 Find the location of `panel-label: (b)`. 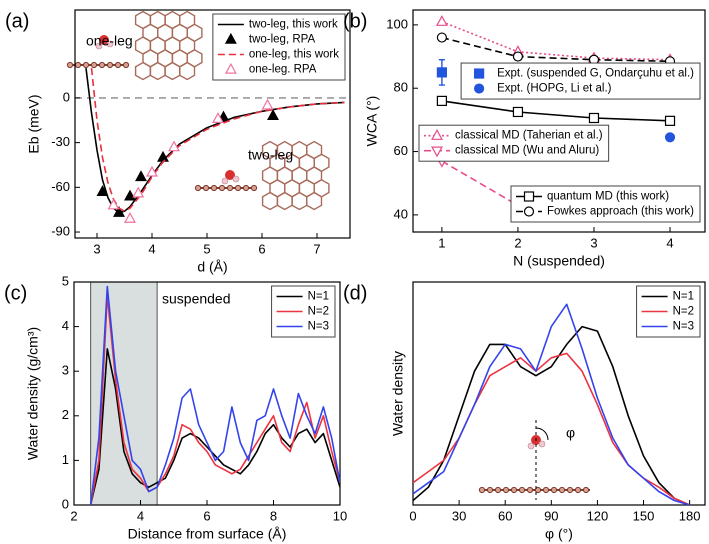

panel-label: (b) is located at coordinates (355, 21).